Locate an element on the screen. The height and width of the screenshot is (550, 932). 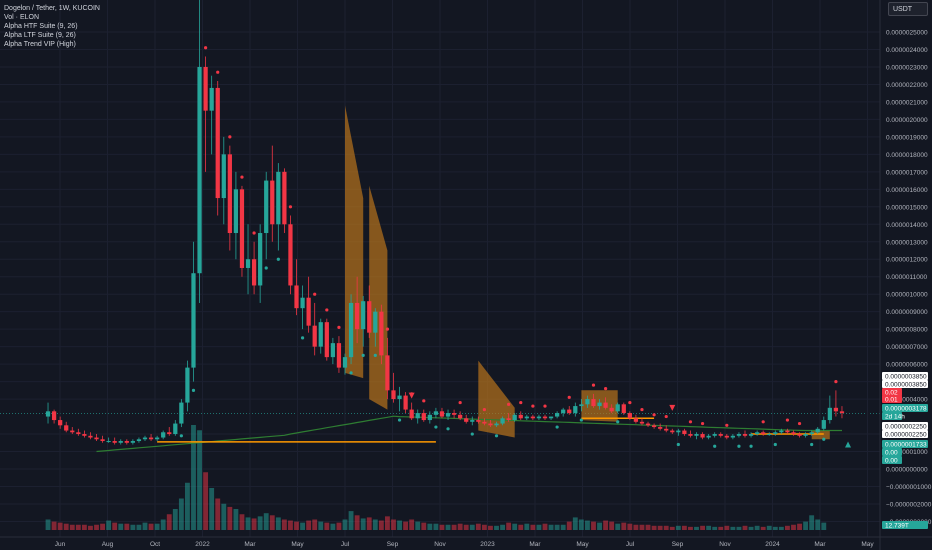
y-tick-label: 0.0000015000 is located at coordinates (907, 207).